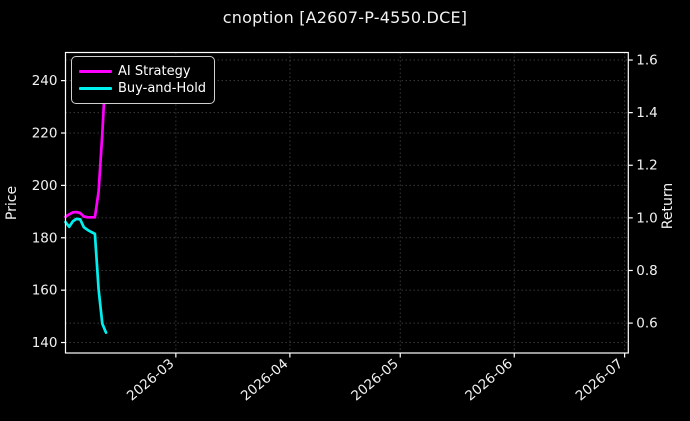  I want to click on chart-title: cnoption [A2607-P-4550.DCE], so click(345, 17).